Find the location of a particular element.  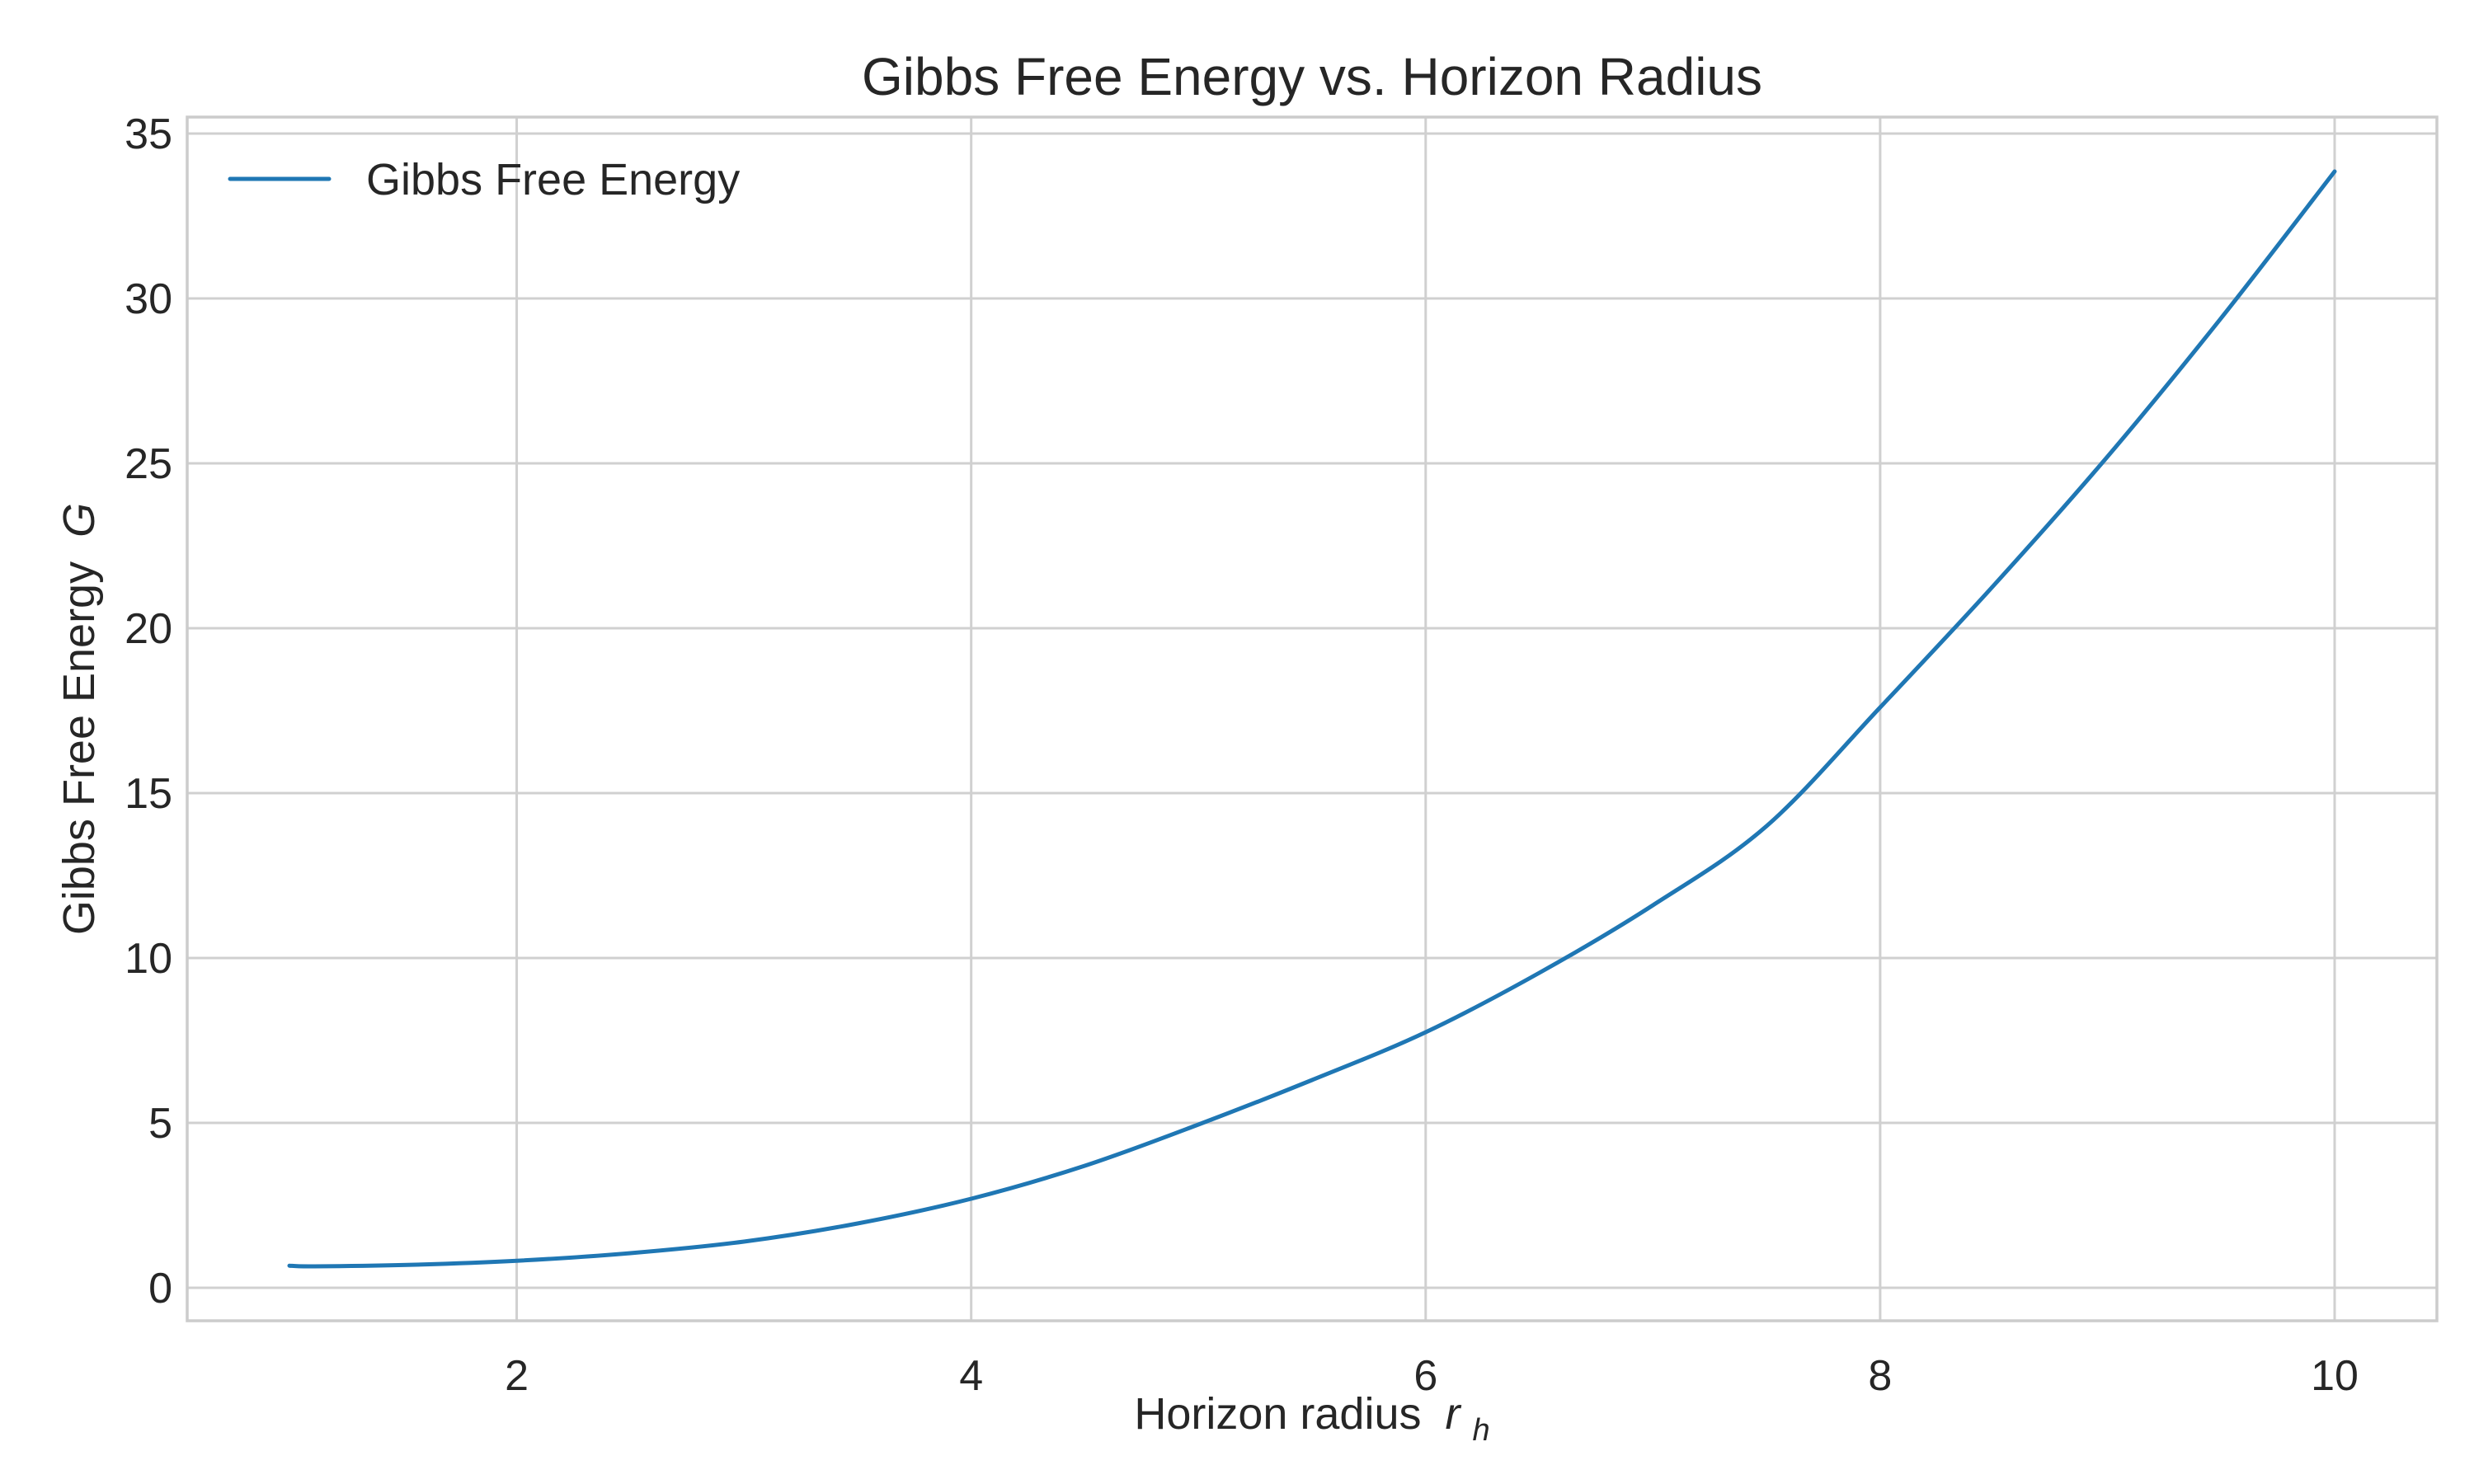

y-axis-label: Gibbs Free Energy G is located at coordinates (79, 719).